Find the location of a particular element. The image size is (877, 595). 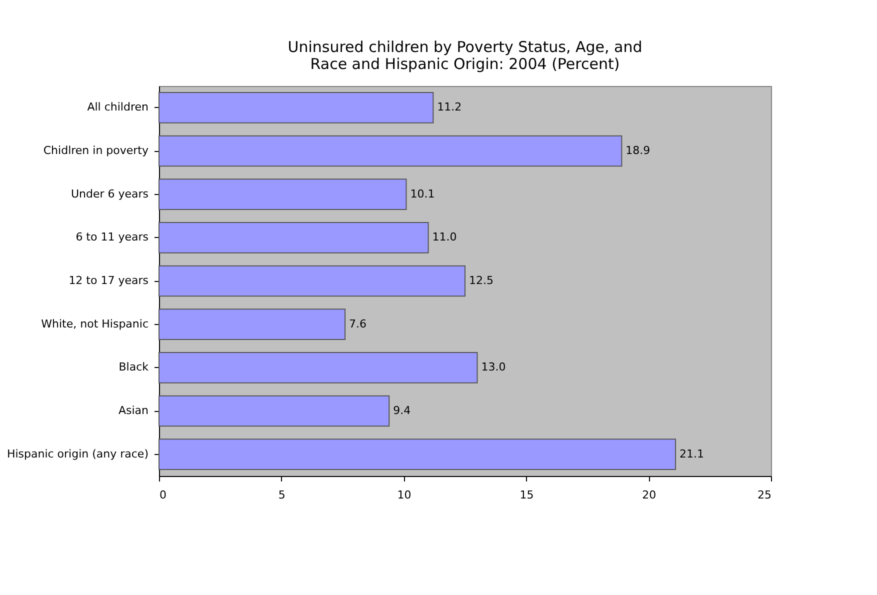

x-tick-label: 10 is located at coordinates (404, 495).